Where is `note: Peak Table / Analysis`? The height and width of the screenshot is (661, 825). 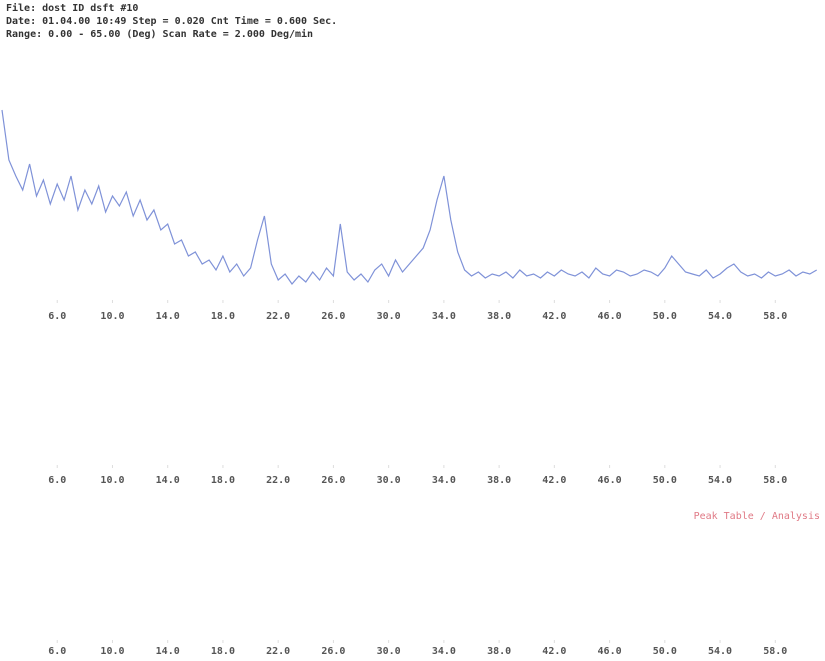
note: Peak Table / Analysis is located at coordinates (757, 516).